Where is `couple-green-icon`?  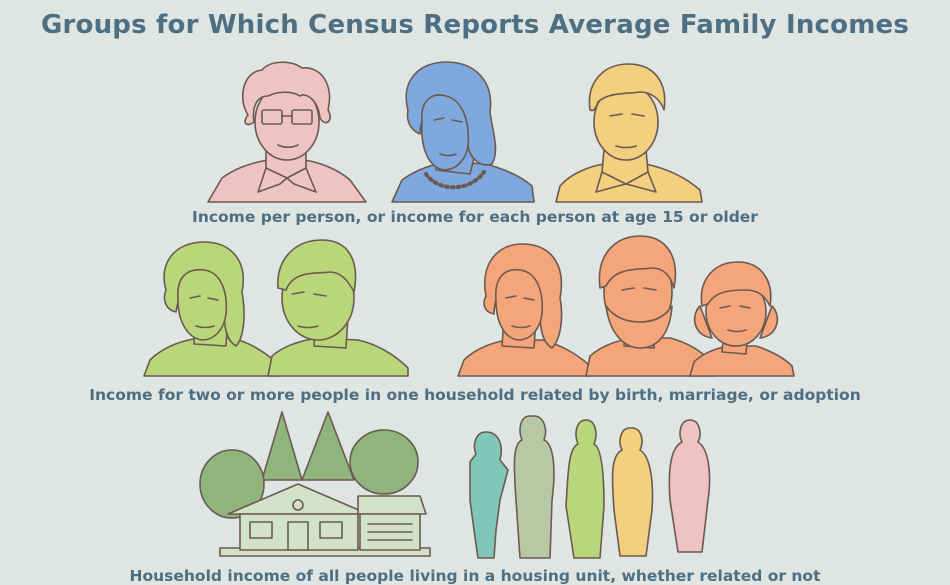
couple-green-icon is located at coordinates (276, 308).